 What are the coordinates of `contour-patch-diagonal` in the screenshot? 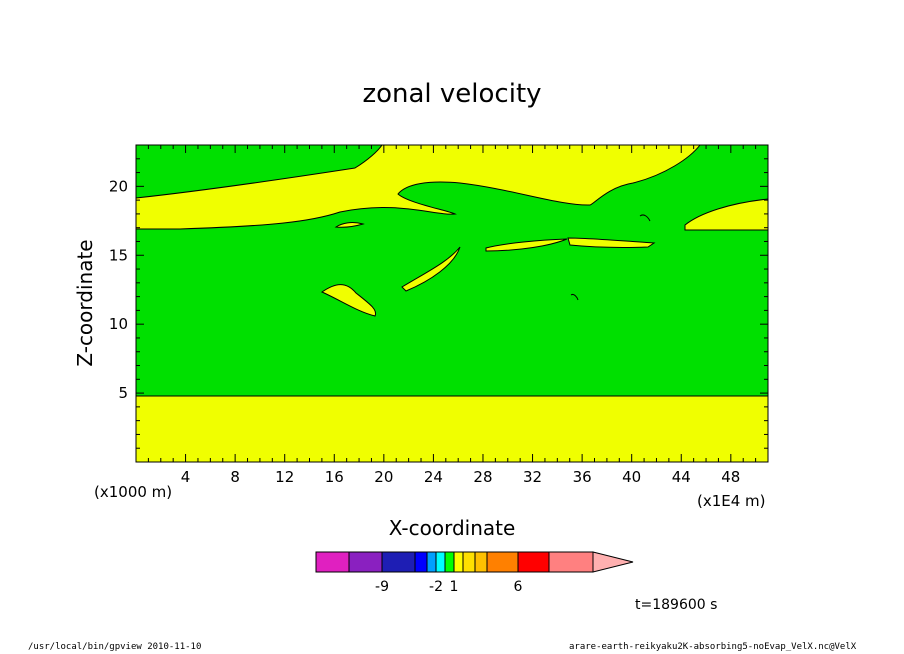 It's located at (431, 269).